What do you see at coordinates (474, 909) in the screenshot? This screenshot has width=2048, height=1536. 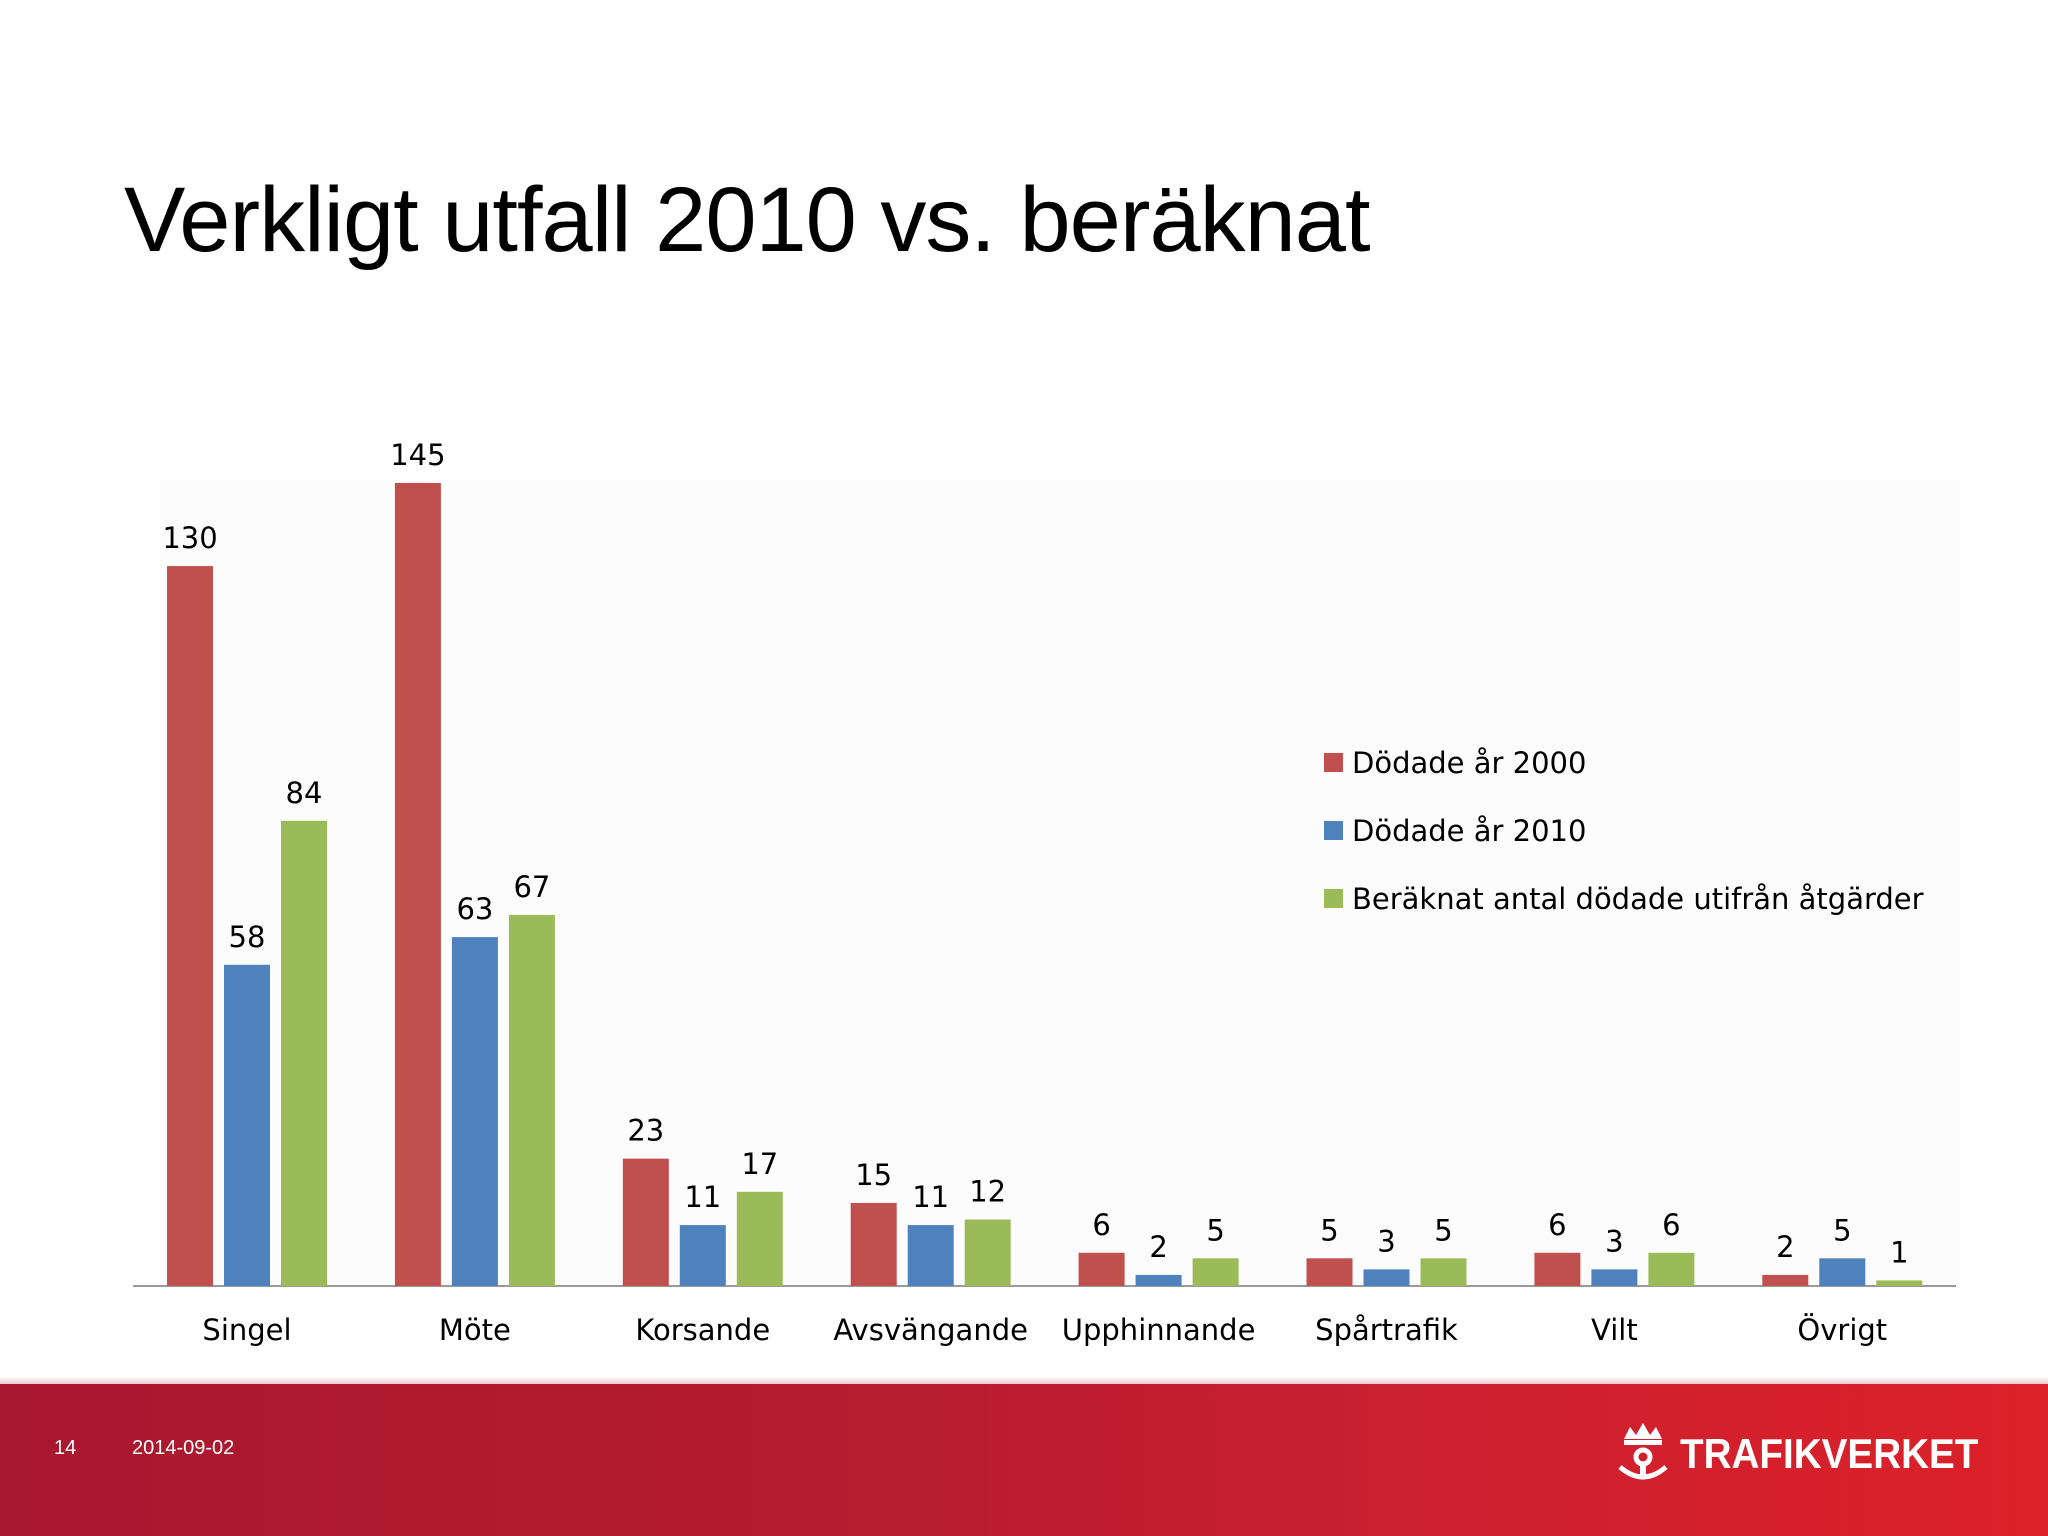 I see `value-label: 63` at bounding box center [474, 909].